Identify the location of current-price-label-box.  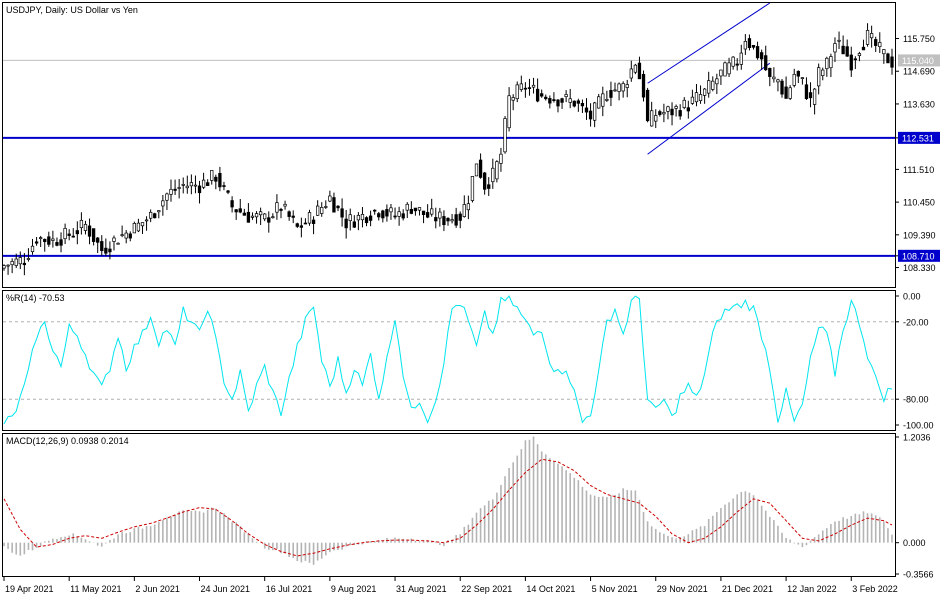
(919, 60).